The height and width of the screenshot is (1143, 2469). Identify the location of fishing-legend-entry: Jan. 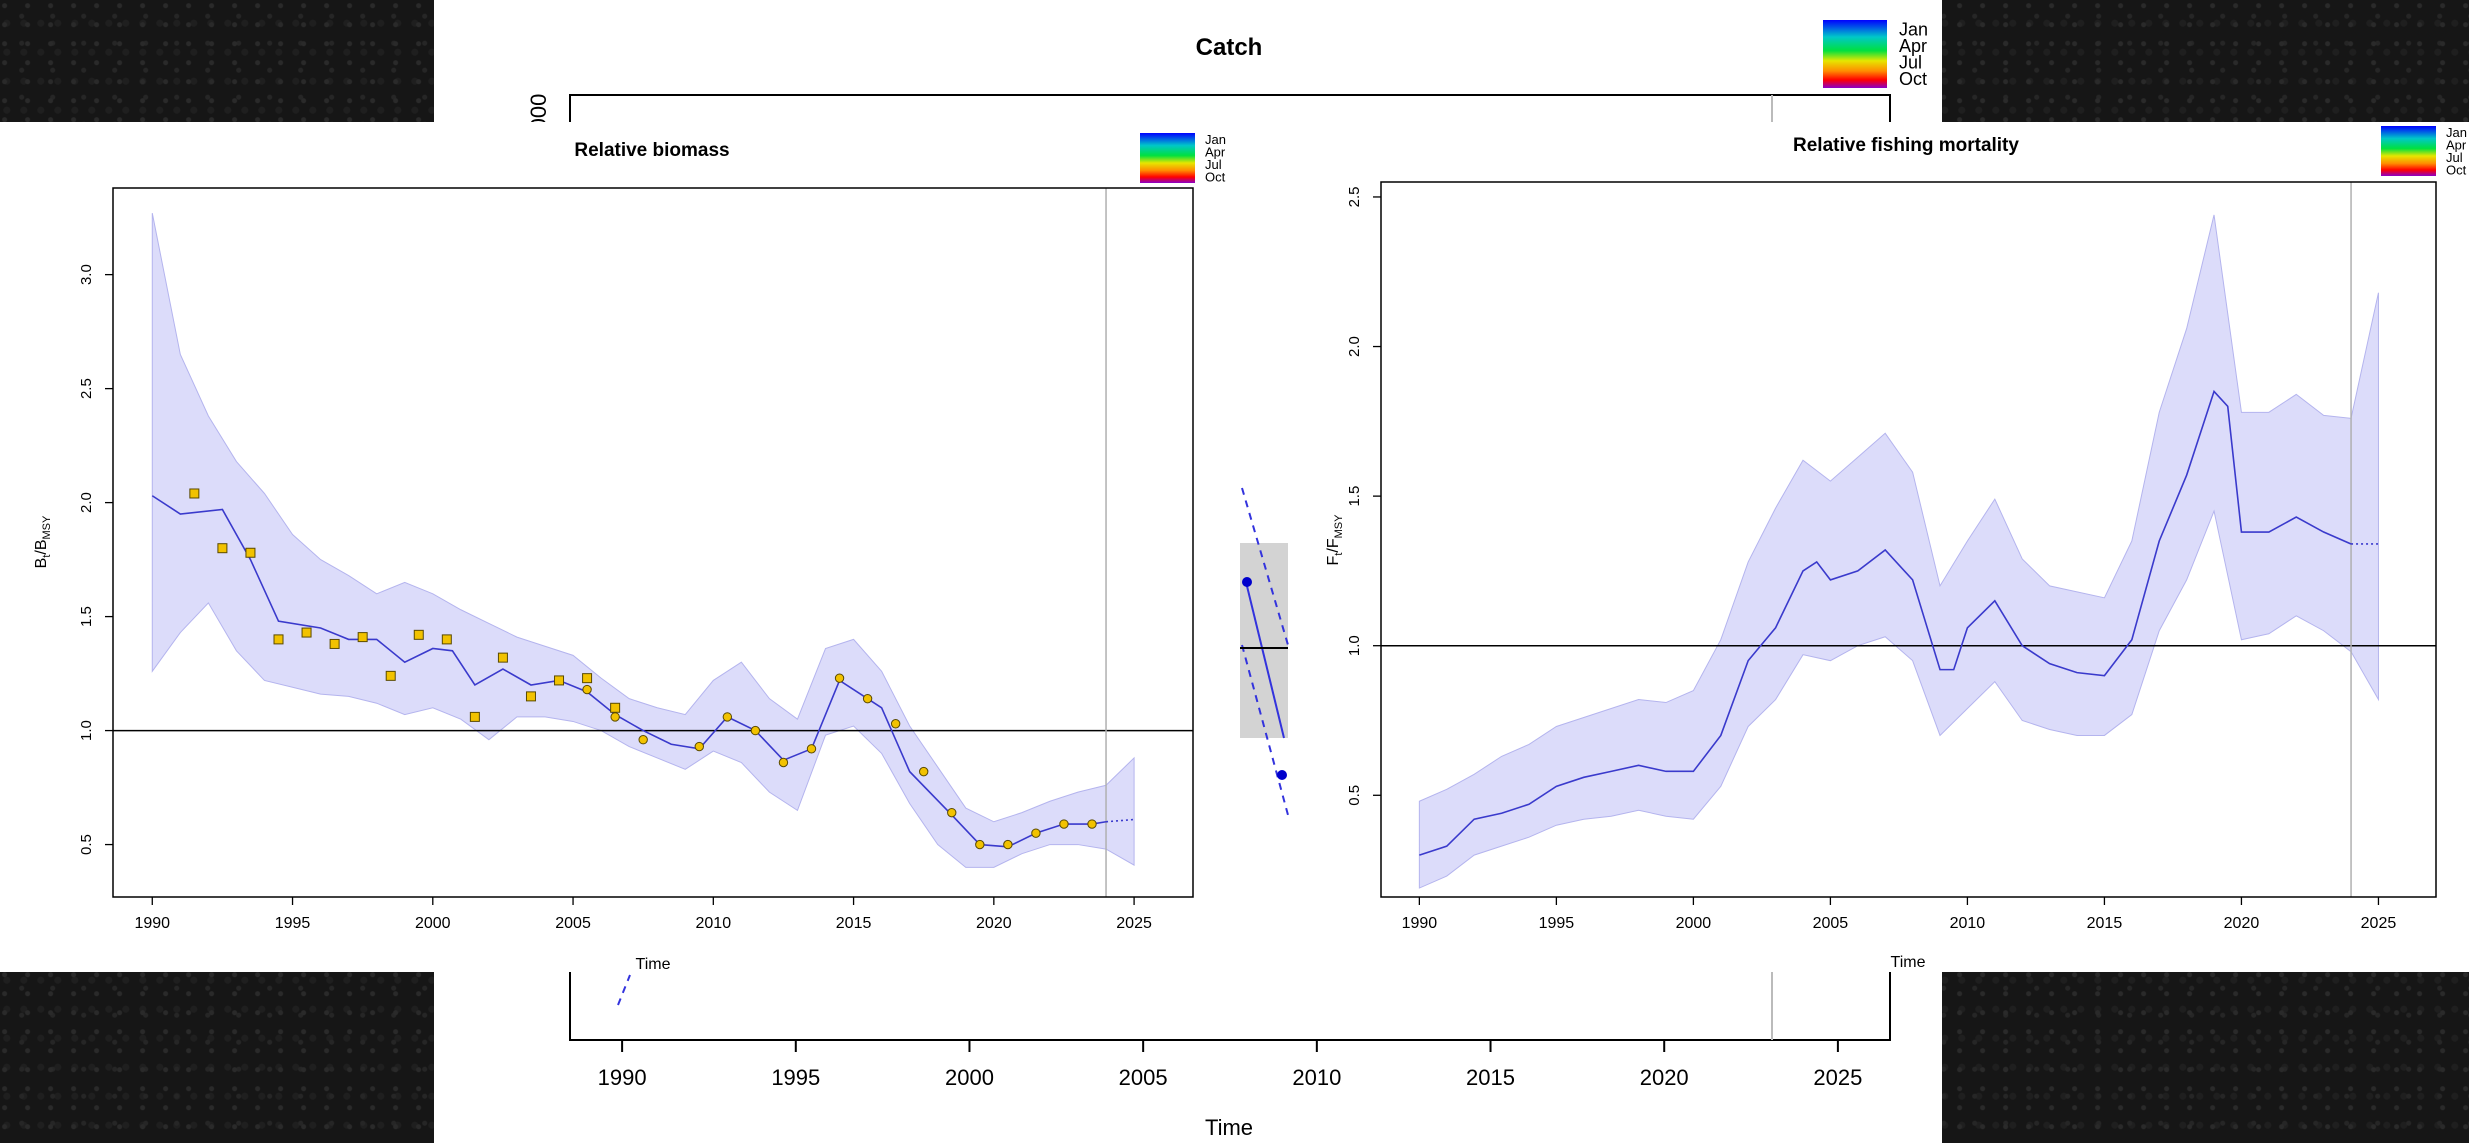
(2456, 132).